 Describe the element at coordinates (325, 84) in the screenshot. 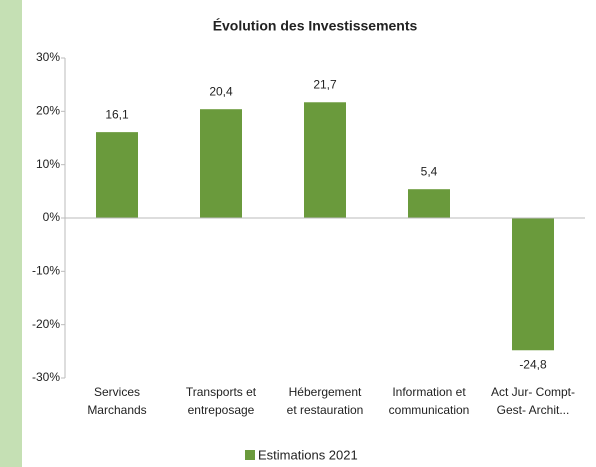

I see `value-label: 21,7` at that location.